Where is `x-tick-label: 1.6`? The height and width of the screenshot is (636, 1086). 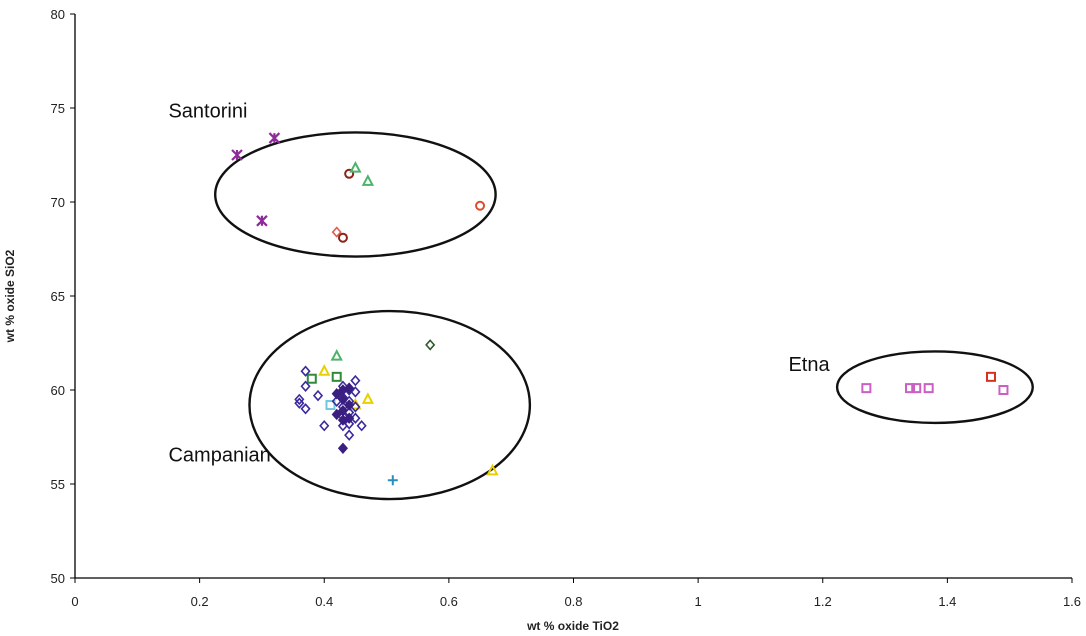 x-tick-label: 1.6 is located at coordinates (1072, 601).